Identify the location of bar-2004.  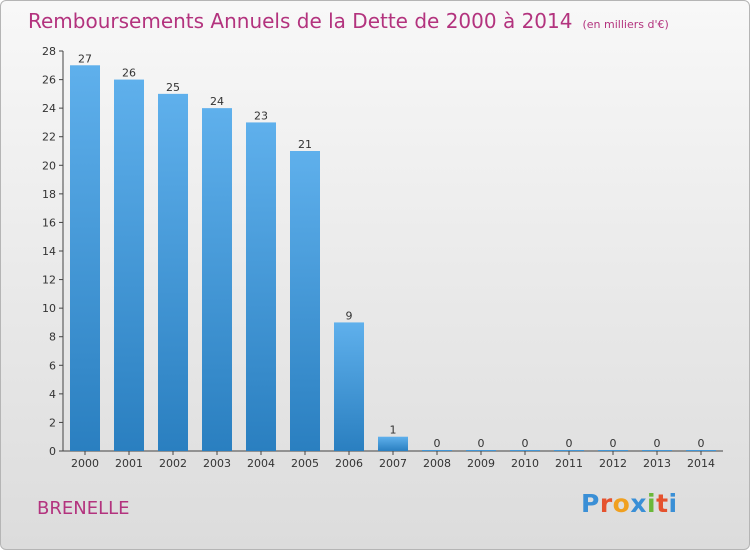
(261, 286).